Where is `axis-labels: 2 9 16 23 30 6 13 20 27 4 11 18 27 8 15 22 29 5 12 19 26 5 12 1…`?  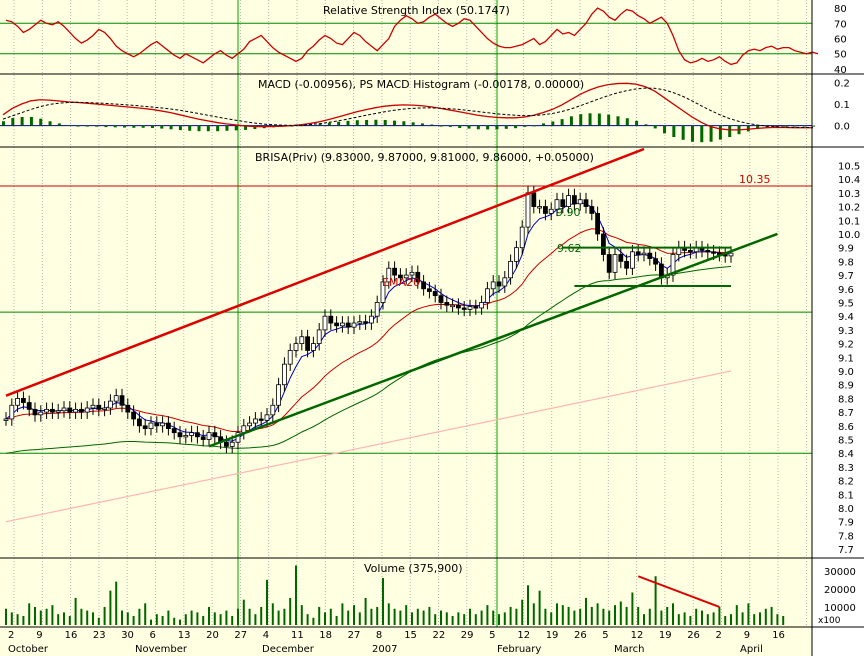 axis-labels: 2 9 16 23 30 6 13 20 27 4 11 18 27 8 15 22 29 5 12 19 26 5 12 1… is located at coordinates (396, 642).